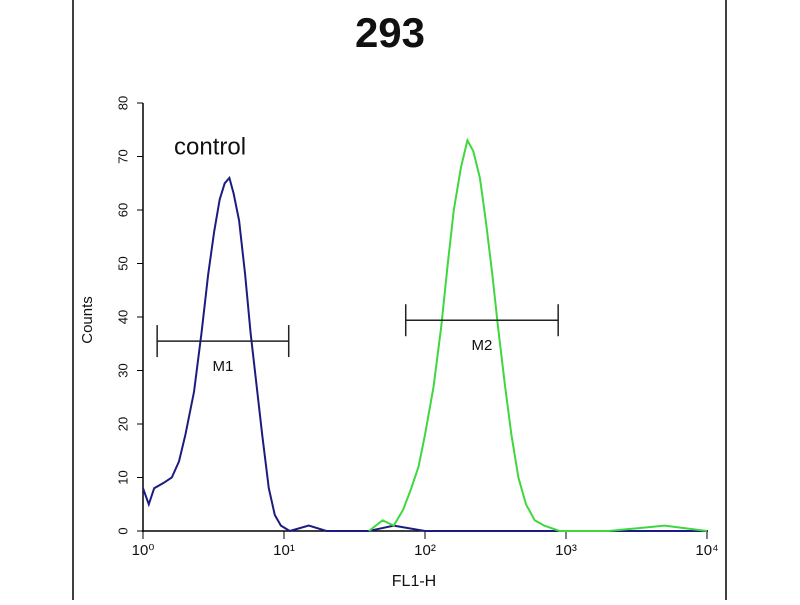 This screenshot has height=605, width=800. I want to click on y-tick-label: 50, so click(122, 263).